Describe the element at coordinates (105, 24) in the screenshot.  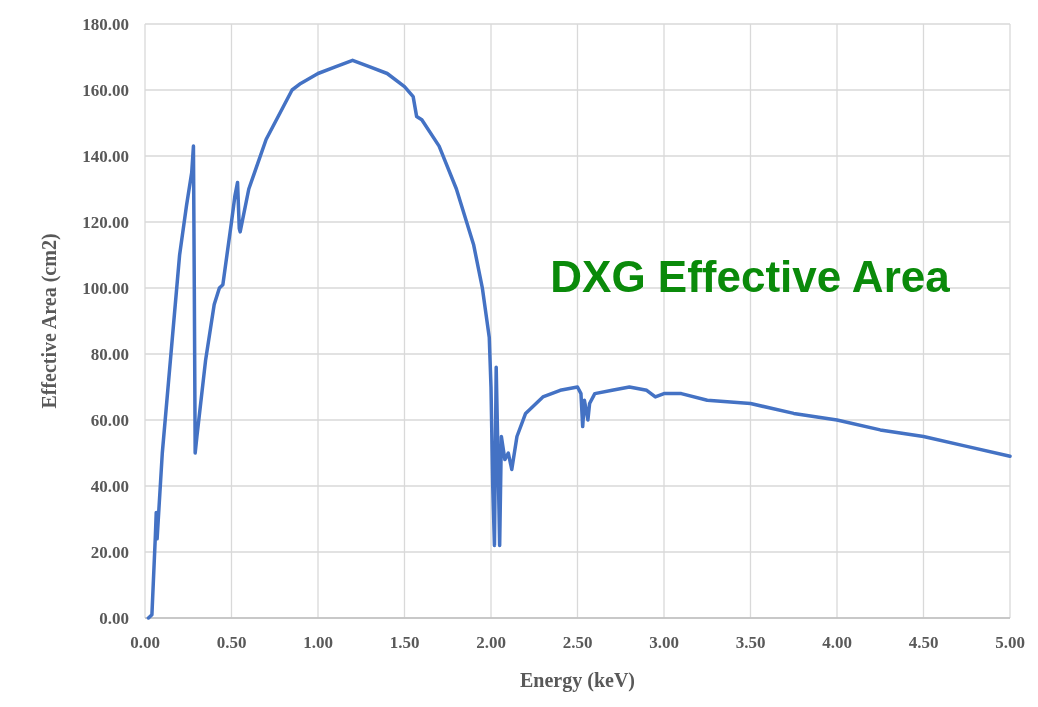
I see `y-tick-label: 180.00` at that location.